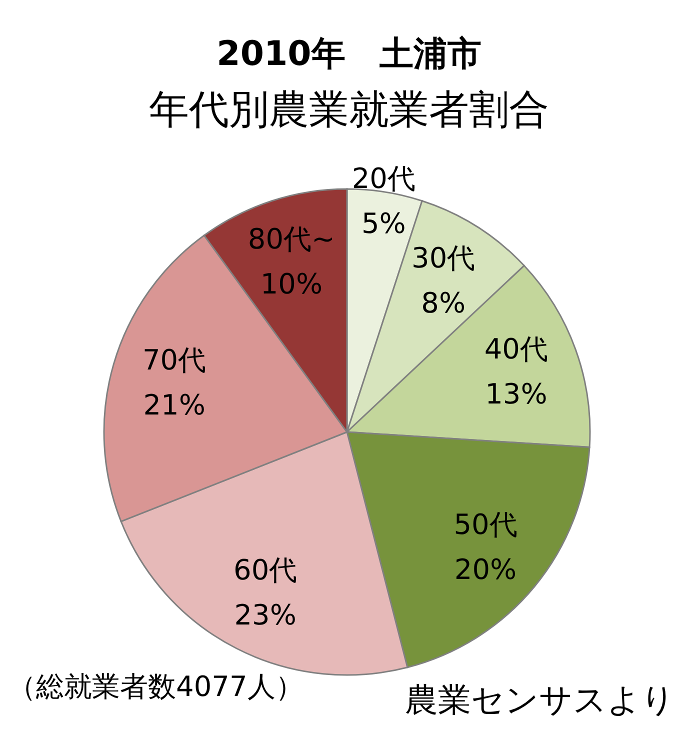  Describe the element at coordinates (174, 359) in the screenshot. I see `slice-label: 70代` at that location.